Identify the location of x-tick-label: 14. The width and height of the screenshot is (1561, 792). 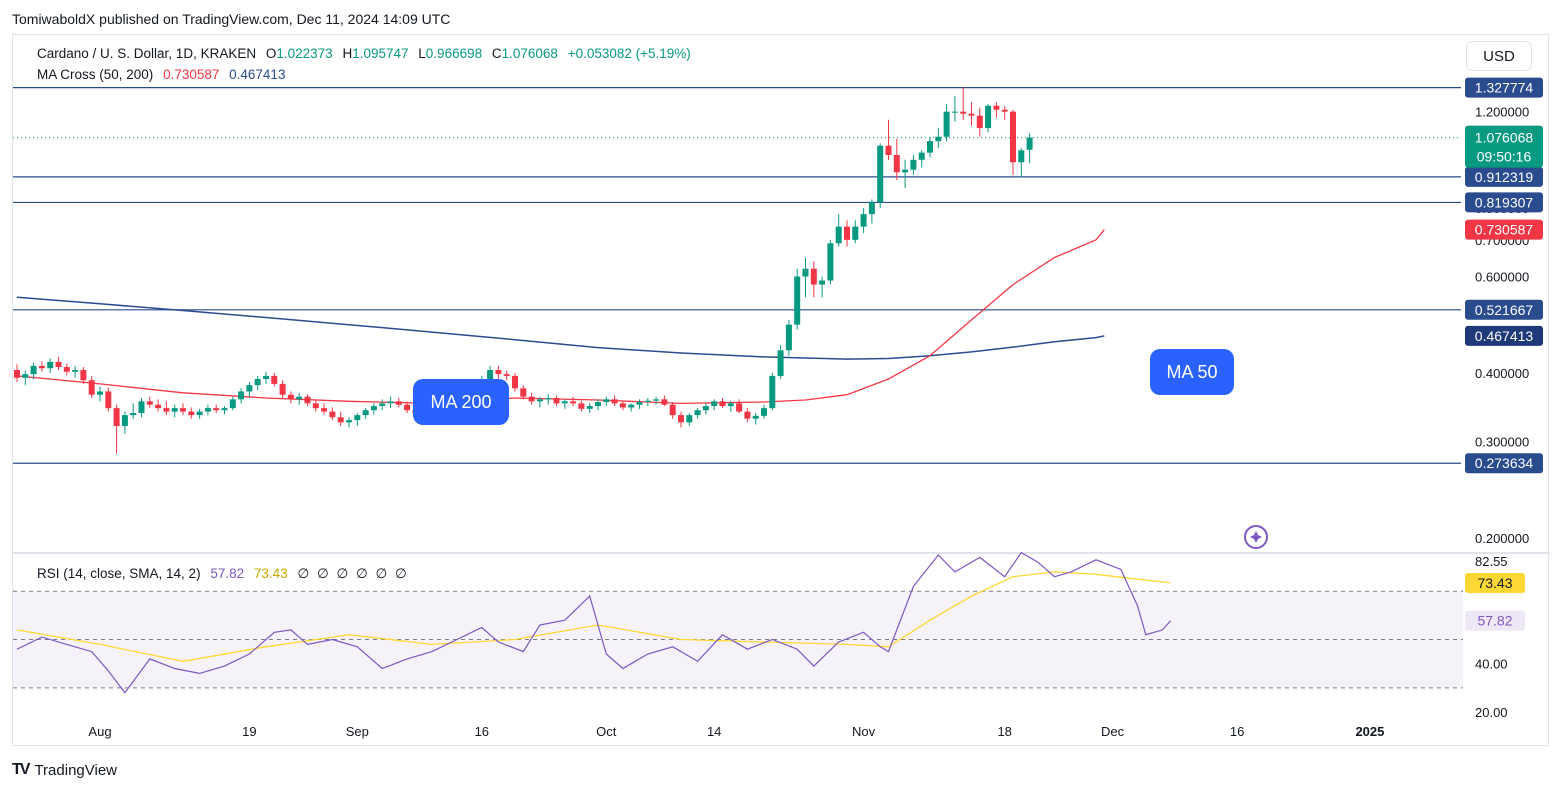
(714, 731).